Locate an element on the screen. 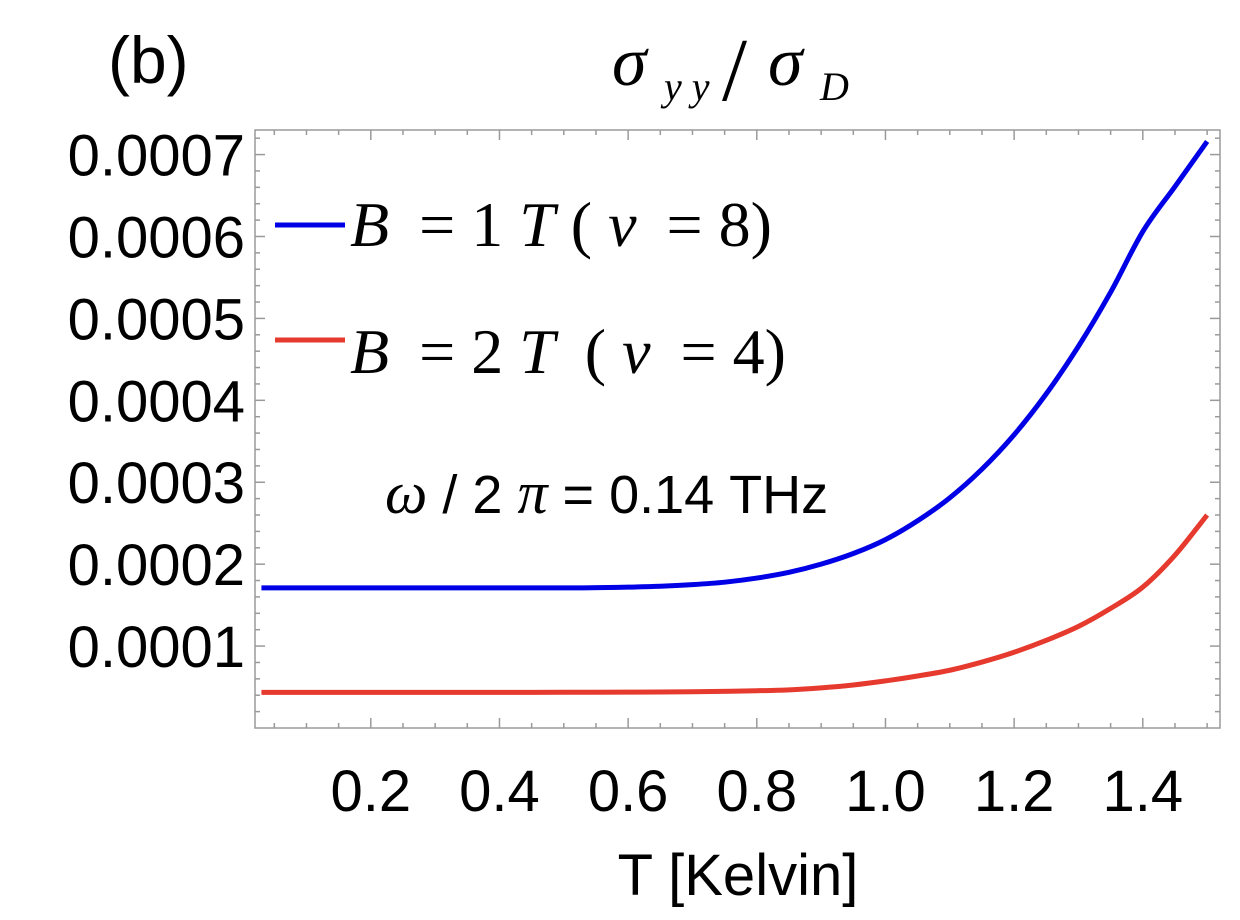  svg-text: σ D is located at coordinates (808, 66).